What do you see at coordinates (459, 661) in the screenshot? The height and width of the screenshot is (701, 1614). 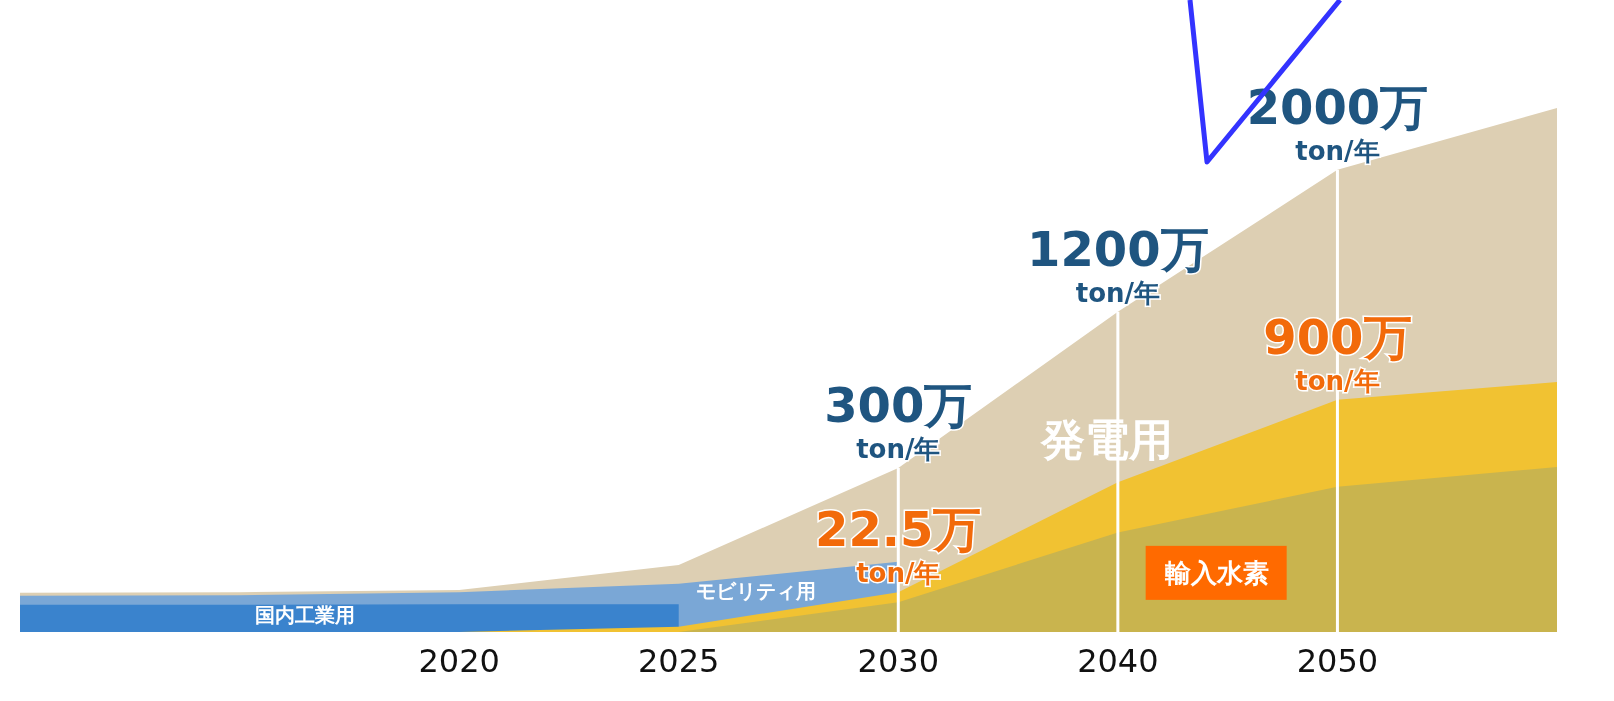 I see `x-tick-label: 2020` at bounding box center [459, 661].